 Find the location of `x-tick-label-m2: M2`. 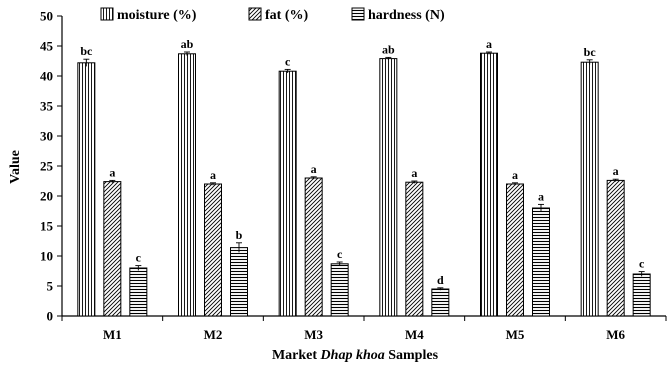

x-tick-label-m2: M2 is located at coordinates (213, 334).